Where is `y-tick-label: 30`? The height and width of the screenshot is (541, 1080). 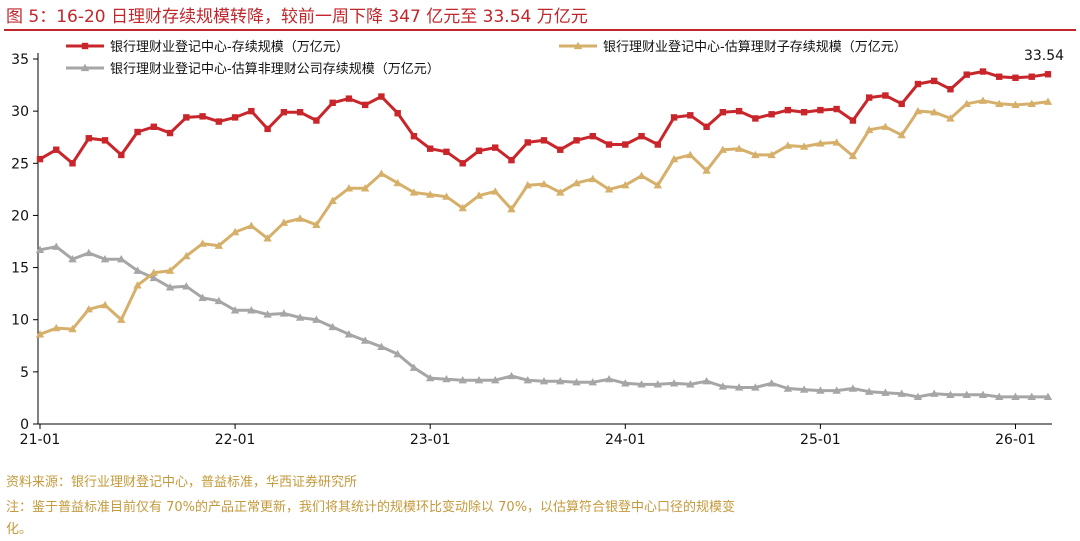 y-tick-label: 30 is located at coordinates (20, 112).